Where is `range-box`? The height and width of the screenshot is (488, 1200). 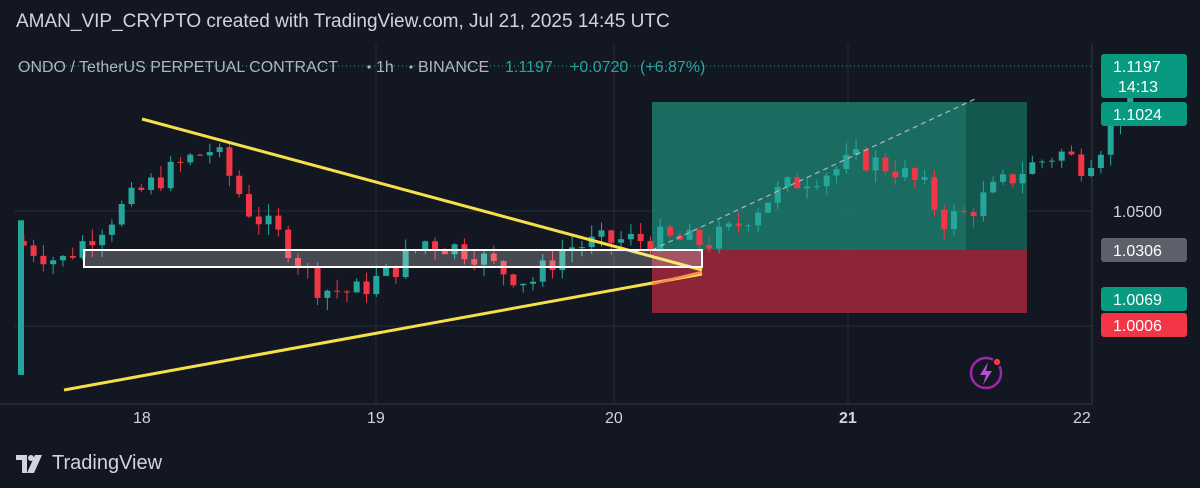
range-box is located at coordinates (393, 258).